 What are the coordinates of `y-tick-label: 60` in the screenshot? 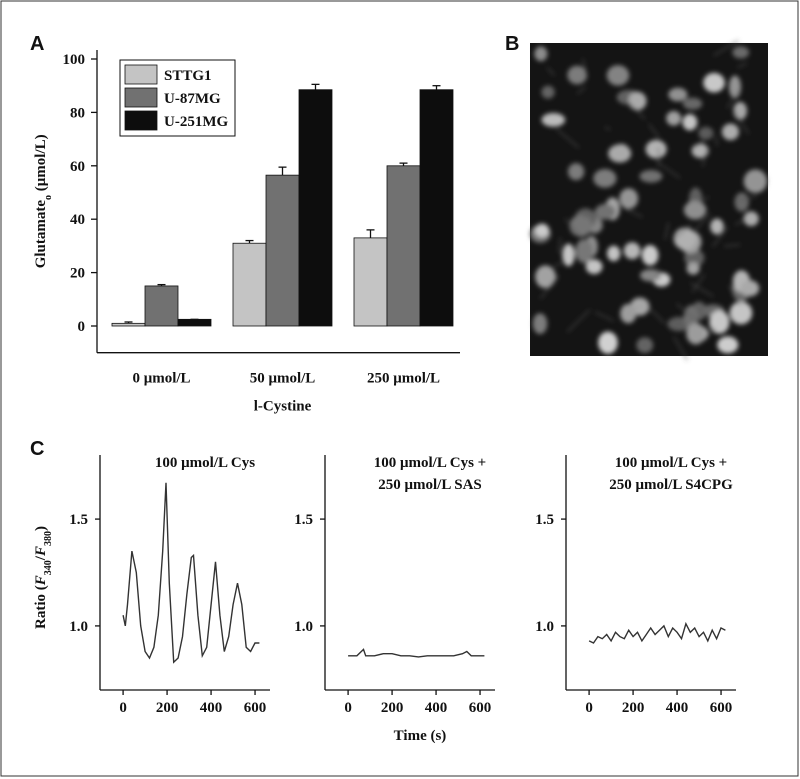 It's located at (77, 167).